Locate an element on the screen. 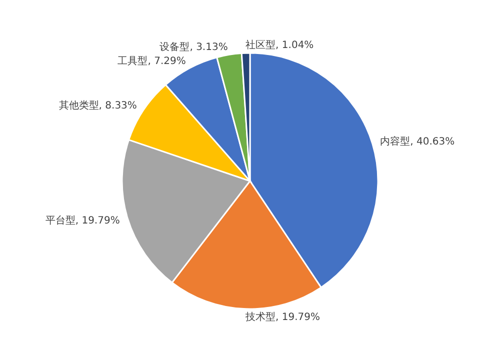 This screenshot has width=500, height=362. slice-label: 社区型, 1.04% is located at coordinates (280, 45).